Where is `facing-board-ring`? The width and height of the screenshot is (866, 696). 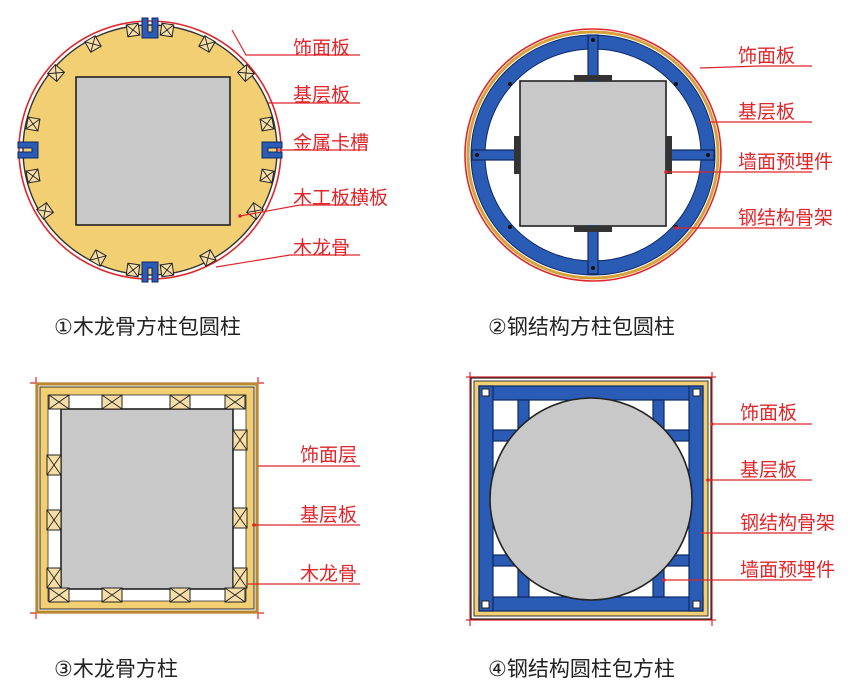
facing-board-ring is located at coordinates (593, 155).